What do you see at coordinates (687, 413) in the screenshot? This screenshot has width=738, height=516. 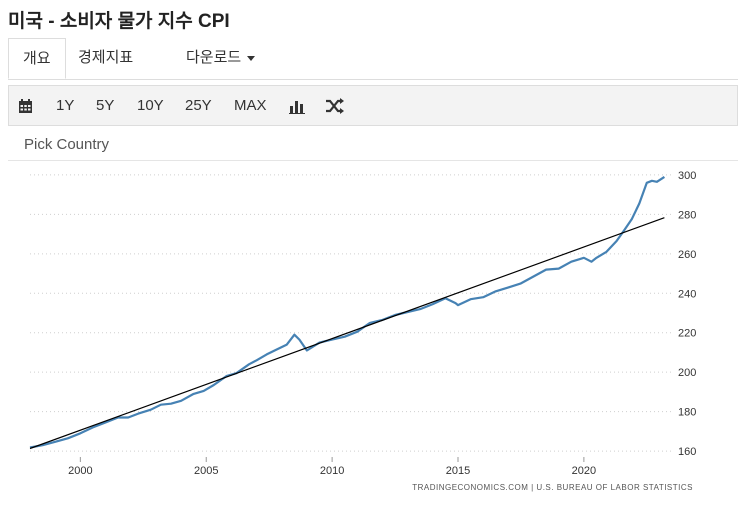 I see `y-tick-label: 180` at bounding box center [687, 413].